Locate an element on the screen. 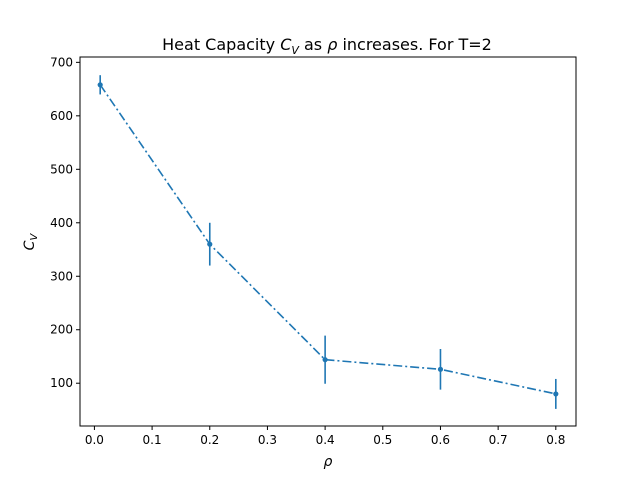 The height and width of the screenshot is (482, 640). y-tick-label: 600 is located at coordinates (61, 116).